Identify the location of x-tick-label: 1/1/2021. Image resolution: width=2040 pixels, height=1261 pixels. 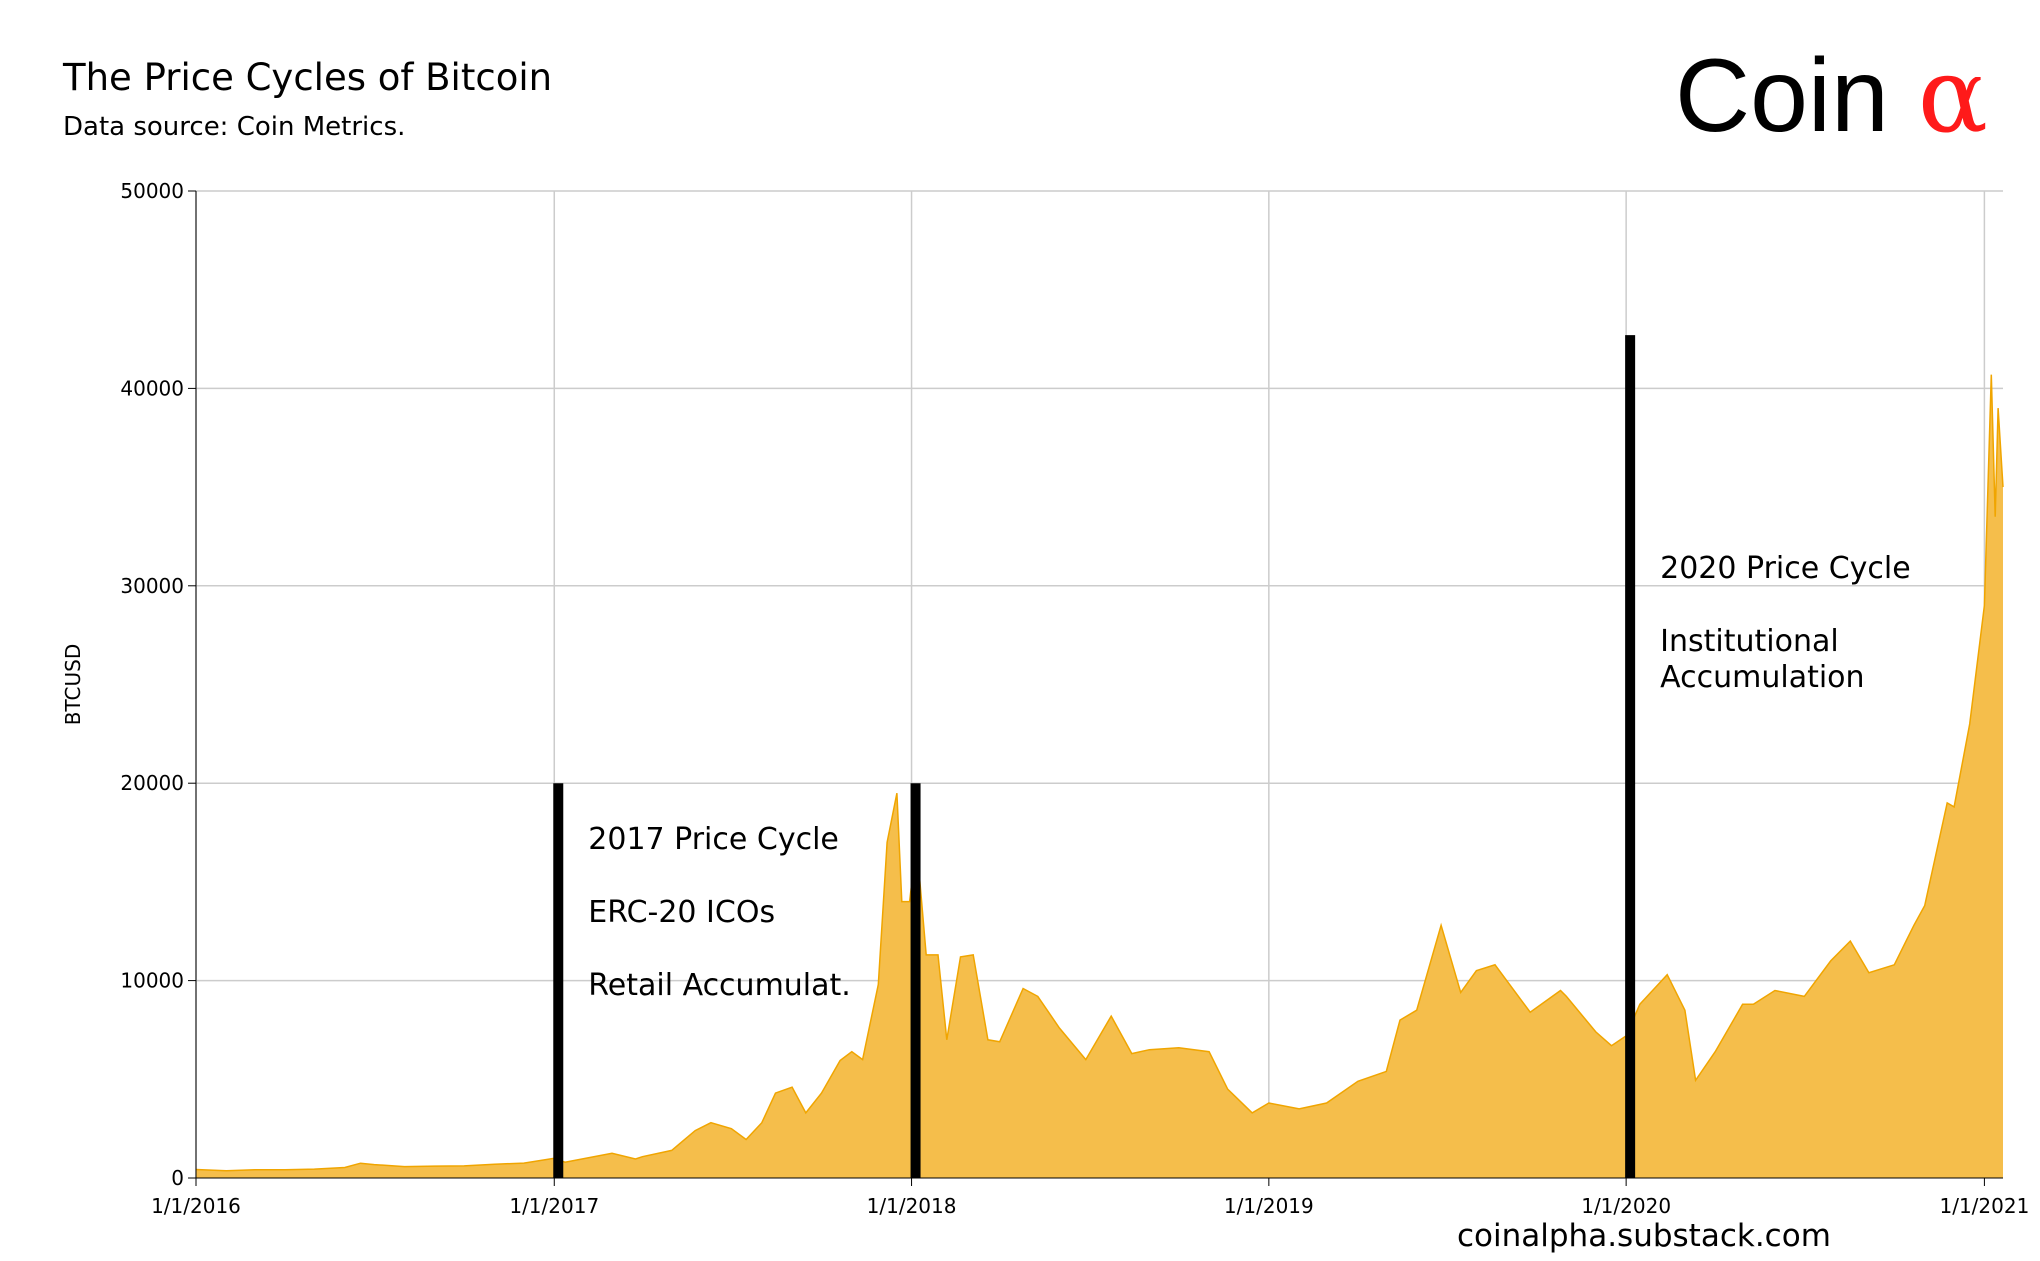
(1984, 1206).